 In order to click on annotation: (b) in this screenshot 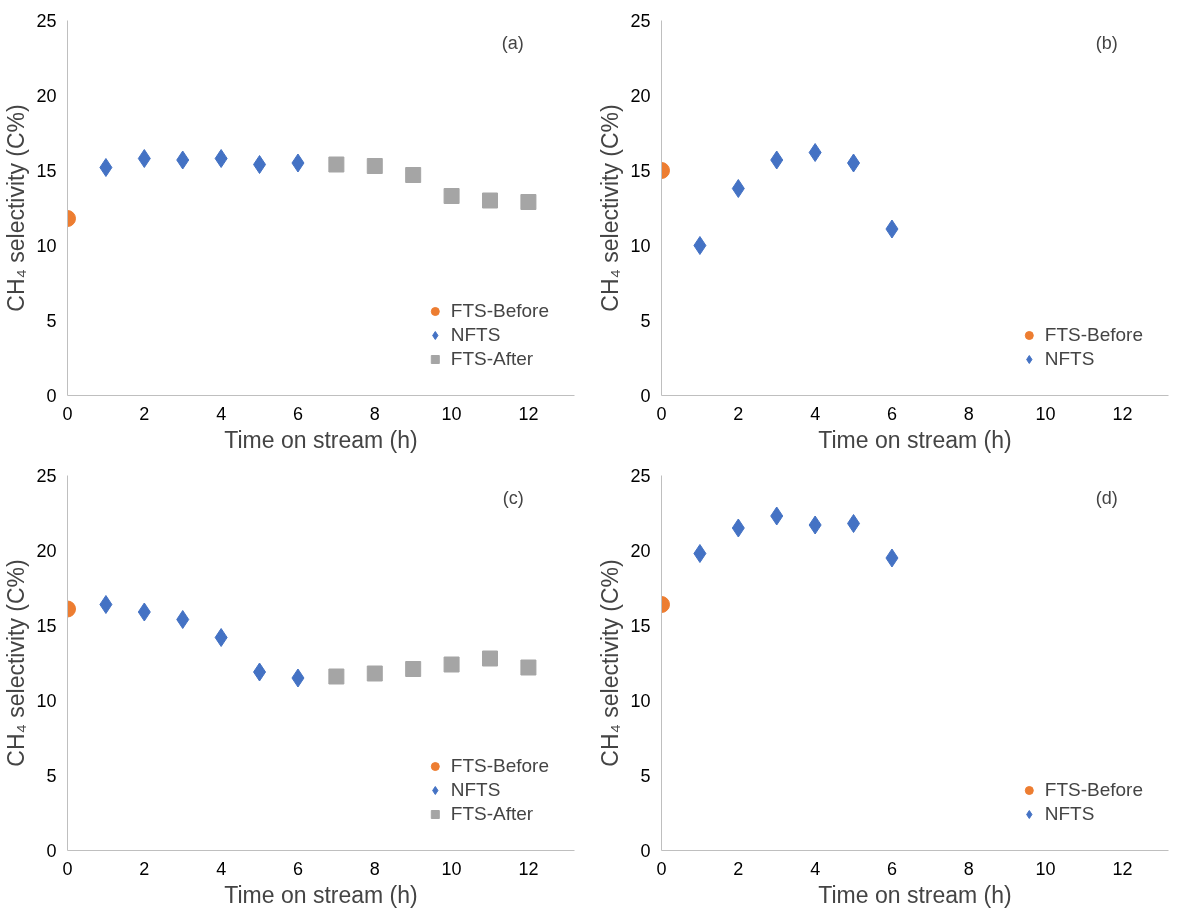, I will do `click(1106, 43)`.